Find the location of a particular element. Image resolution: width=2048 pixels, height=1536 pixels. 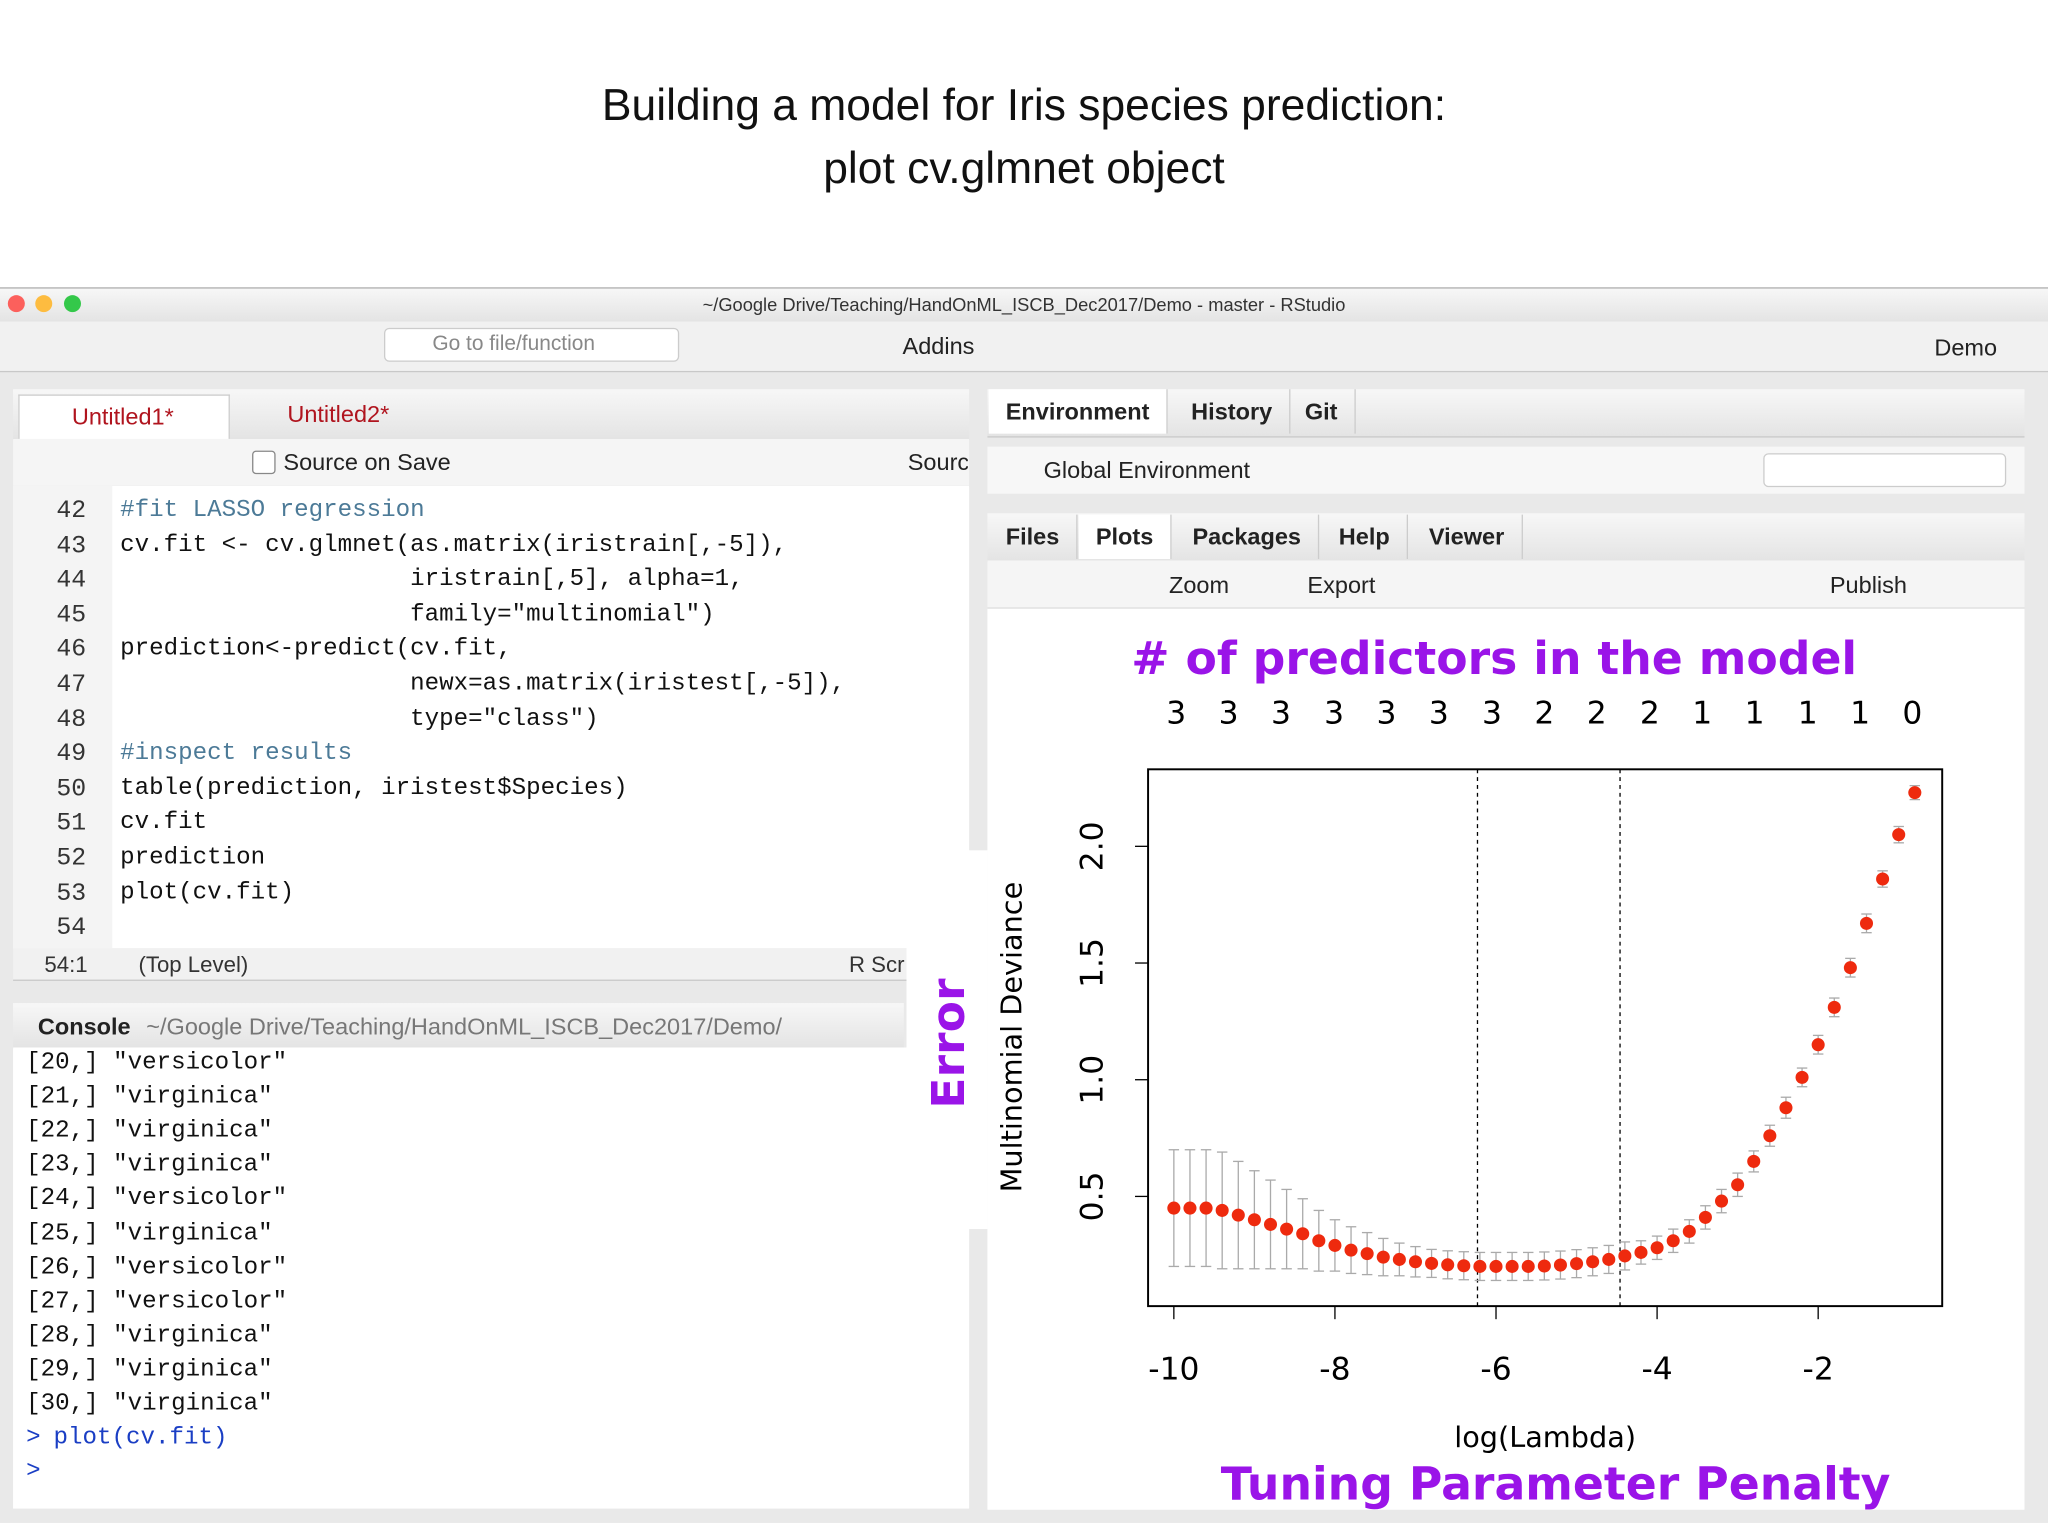

scope: (Top Level) is located at coordinates (193, 964).